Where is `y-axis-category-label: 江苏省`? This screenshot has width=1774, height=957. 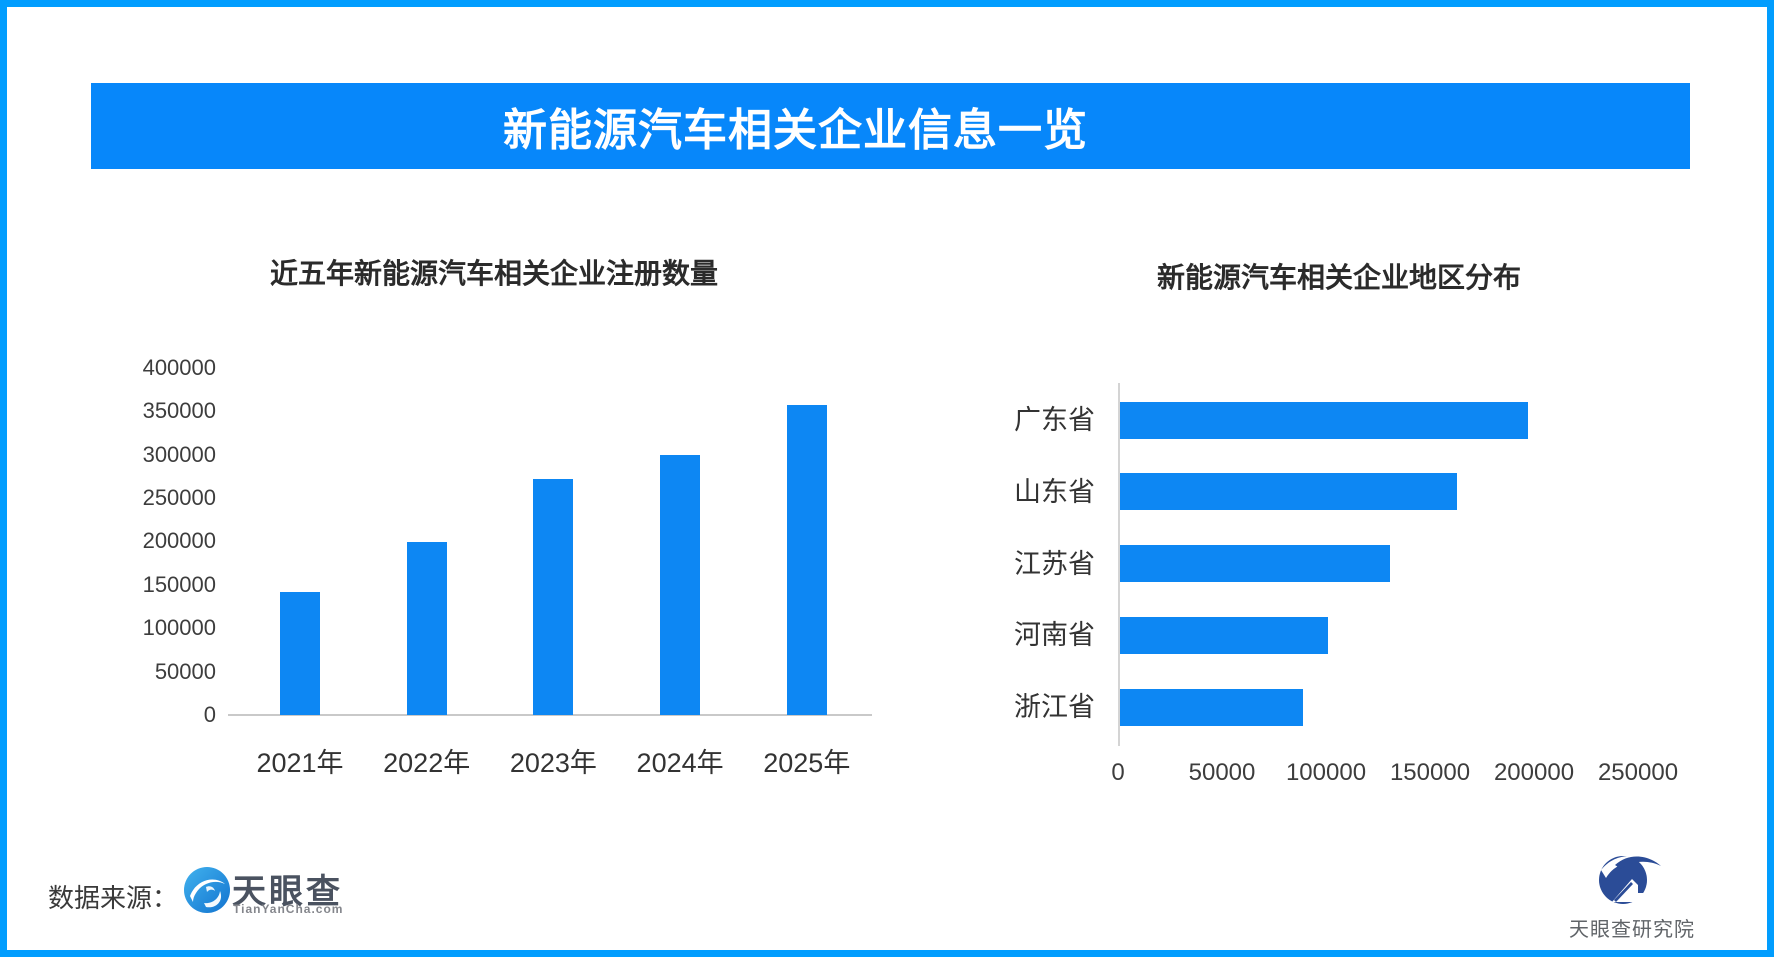
y-axis-category-label: 江苏省 is located at coordinates (1054, 563).